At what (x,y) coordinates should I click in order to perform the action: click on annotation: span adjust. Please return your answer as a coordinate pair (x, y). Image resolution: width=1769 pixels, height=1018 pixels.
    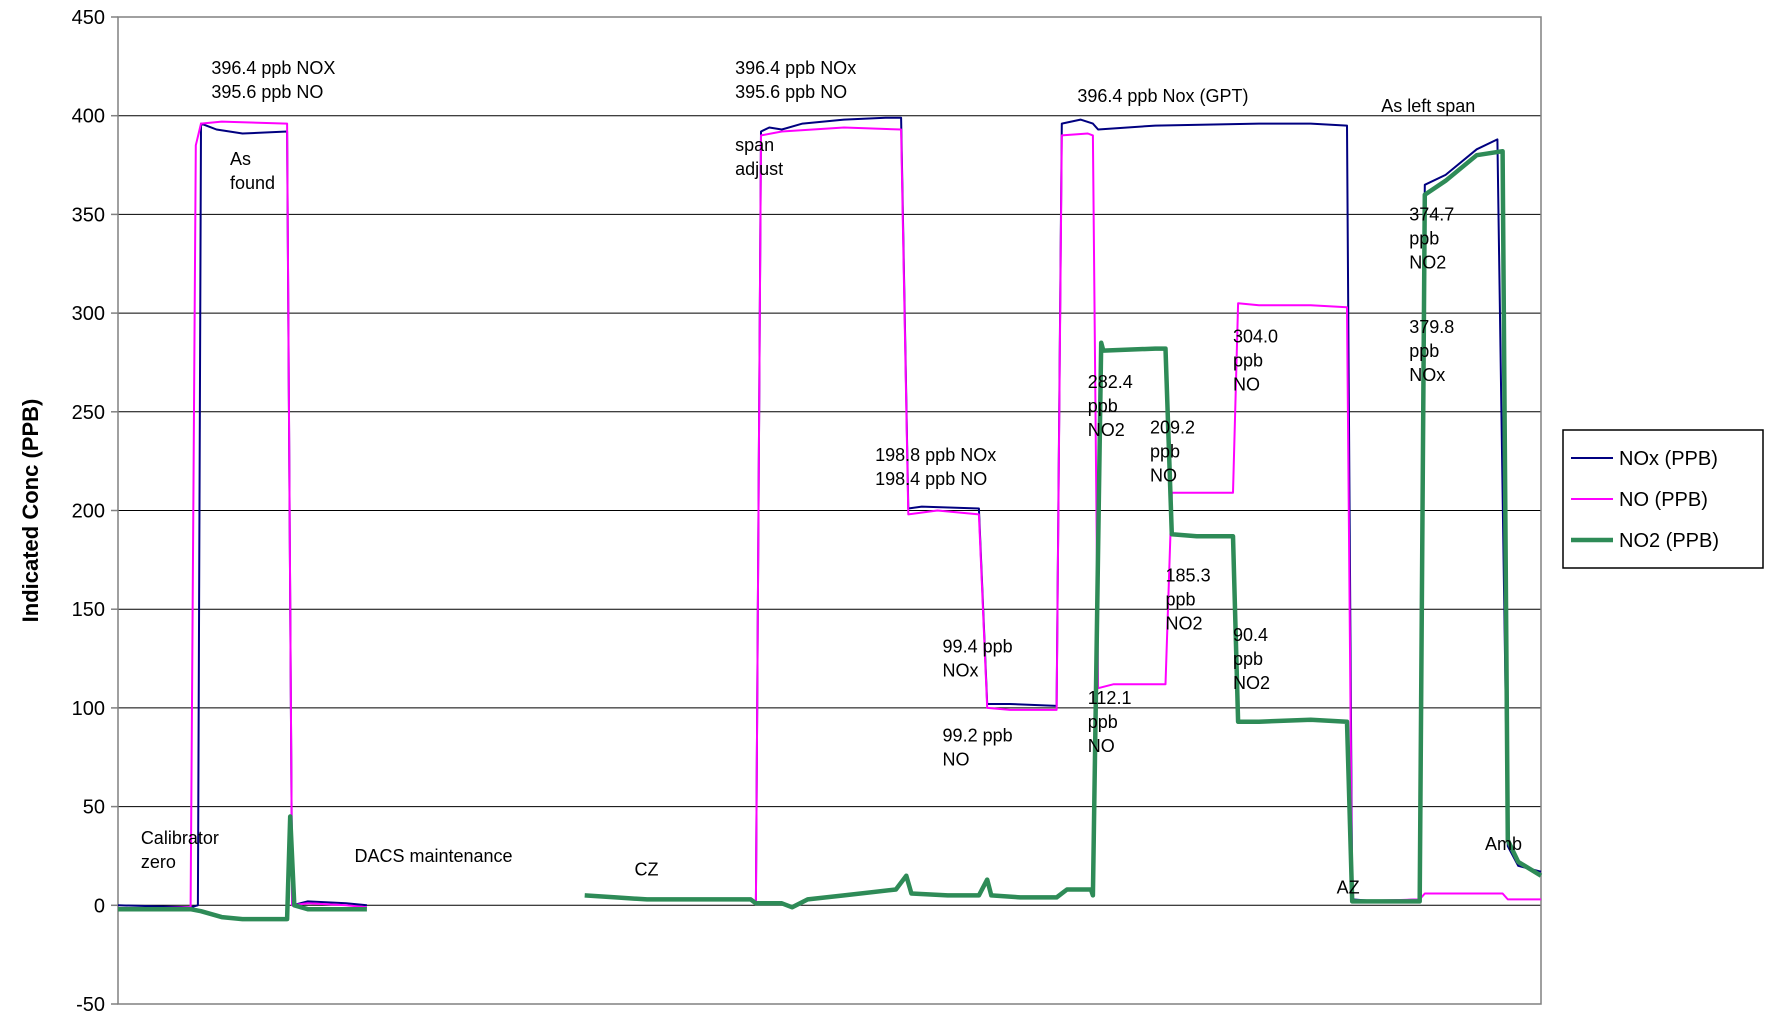
    Looking at the image, I should click on (759, 157).